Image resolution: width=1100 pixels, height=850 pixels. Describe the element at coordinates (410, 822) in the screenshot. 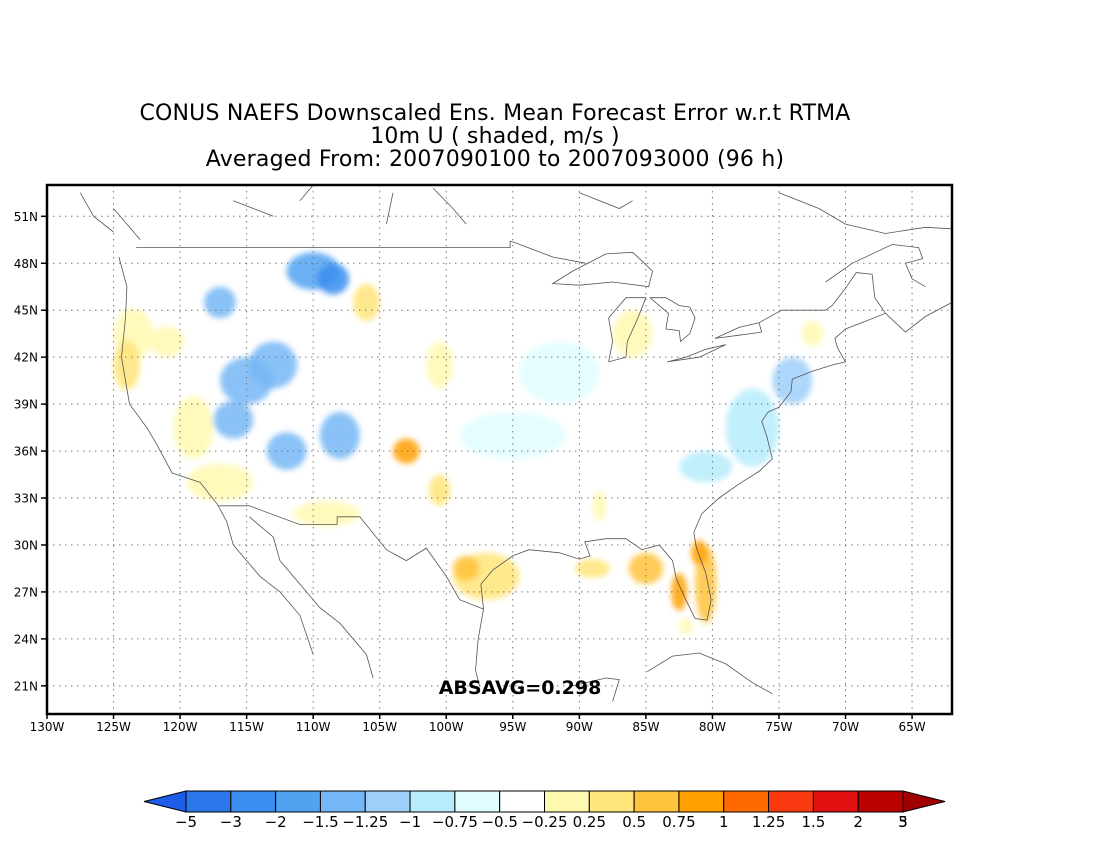

I see `colorbar-label: −1` at that location.